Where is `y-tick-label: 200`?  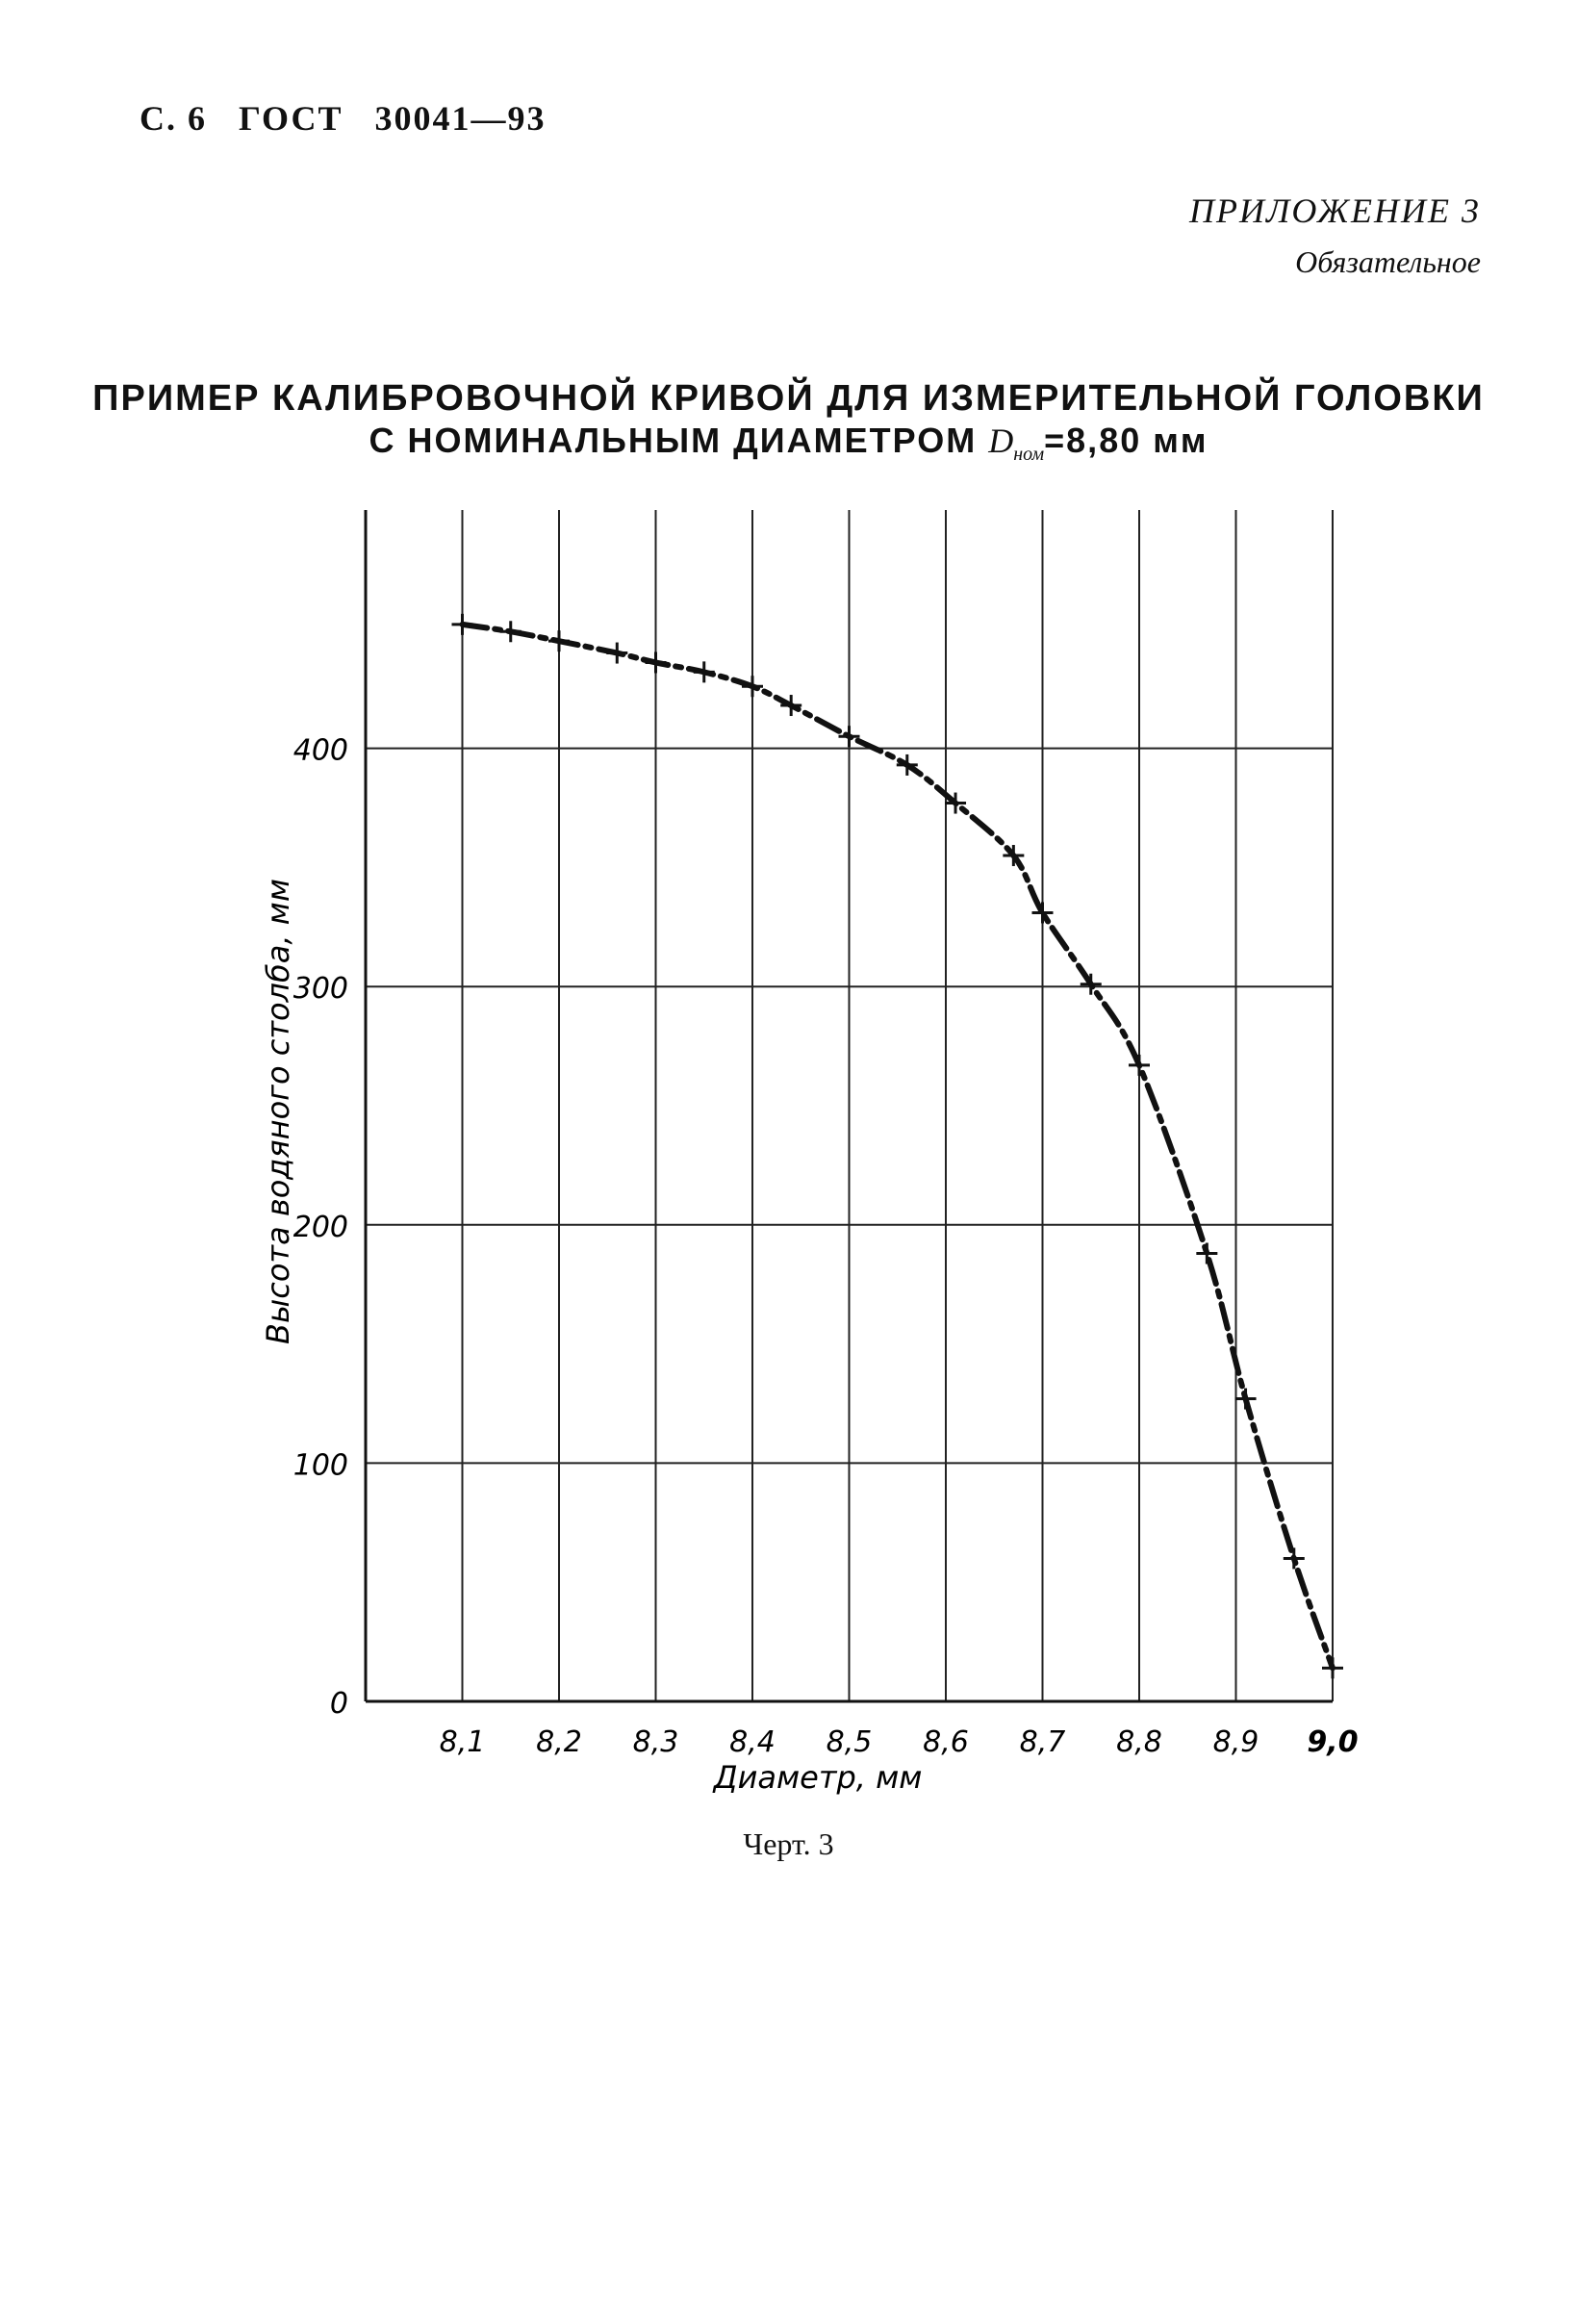
y-tick-label: 200 is located at coordinates (320, 1227).